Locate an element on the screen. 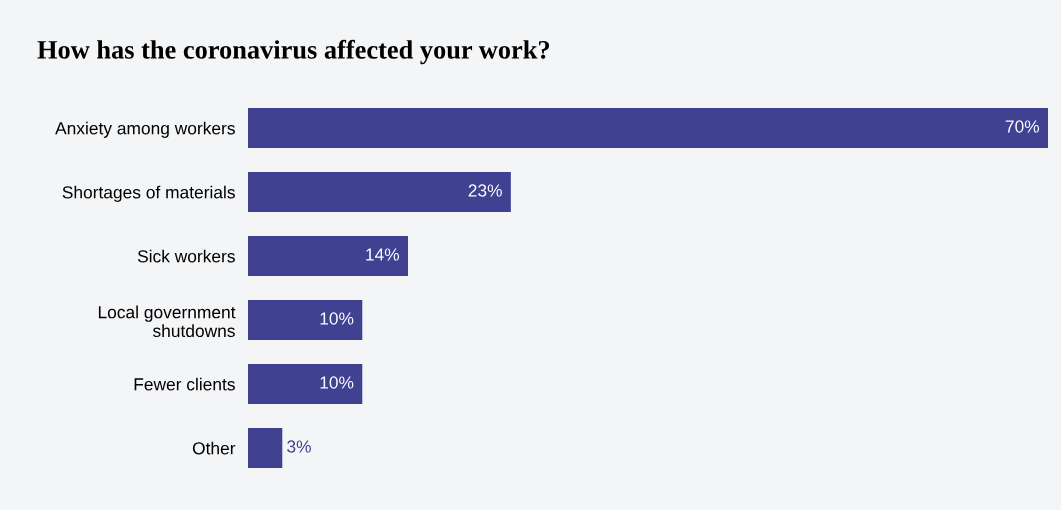 This screenshot has height=510, width=1061. y-tick-label: Sick workers is located at coordinates (186, 256).